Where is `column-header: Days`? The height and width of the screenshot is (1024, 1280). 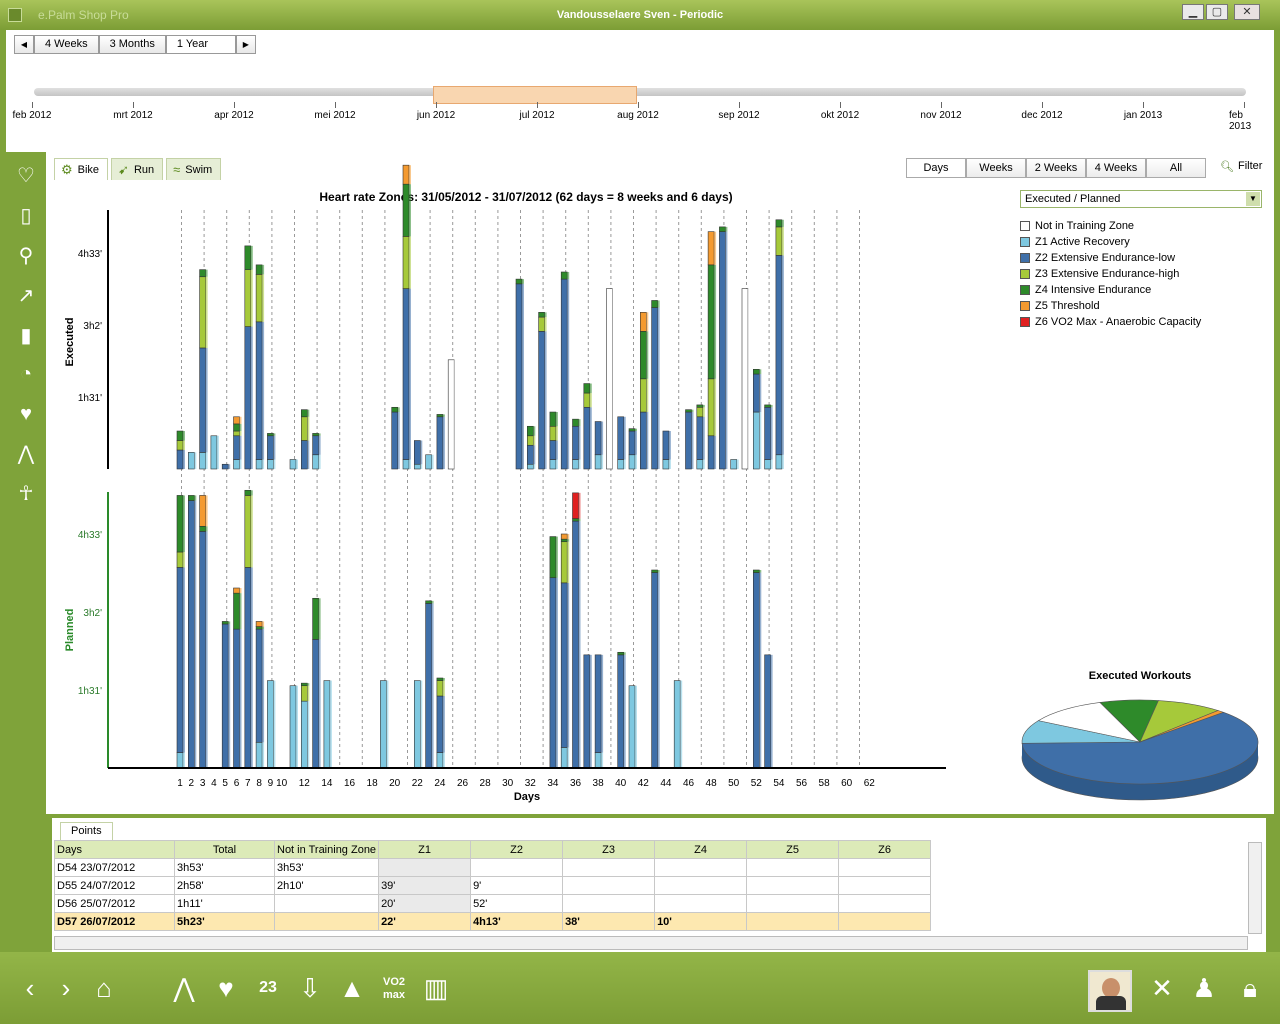 column-header: Days is located at coordinates (114, 849).